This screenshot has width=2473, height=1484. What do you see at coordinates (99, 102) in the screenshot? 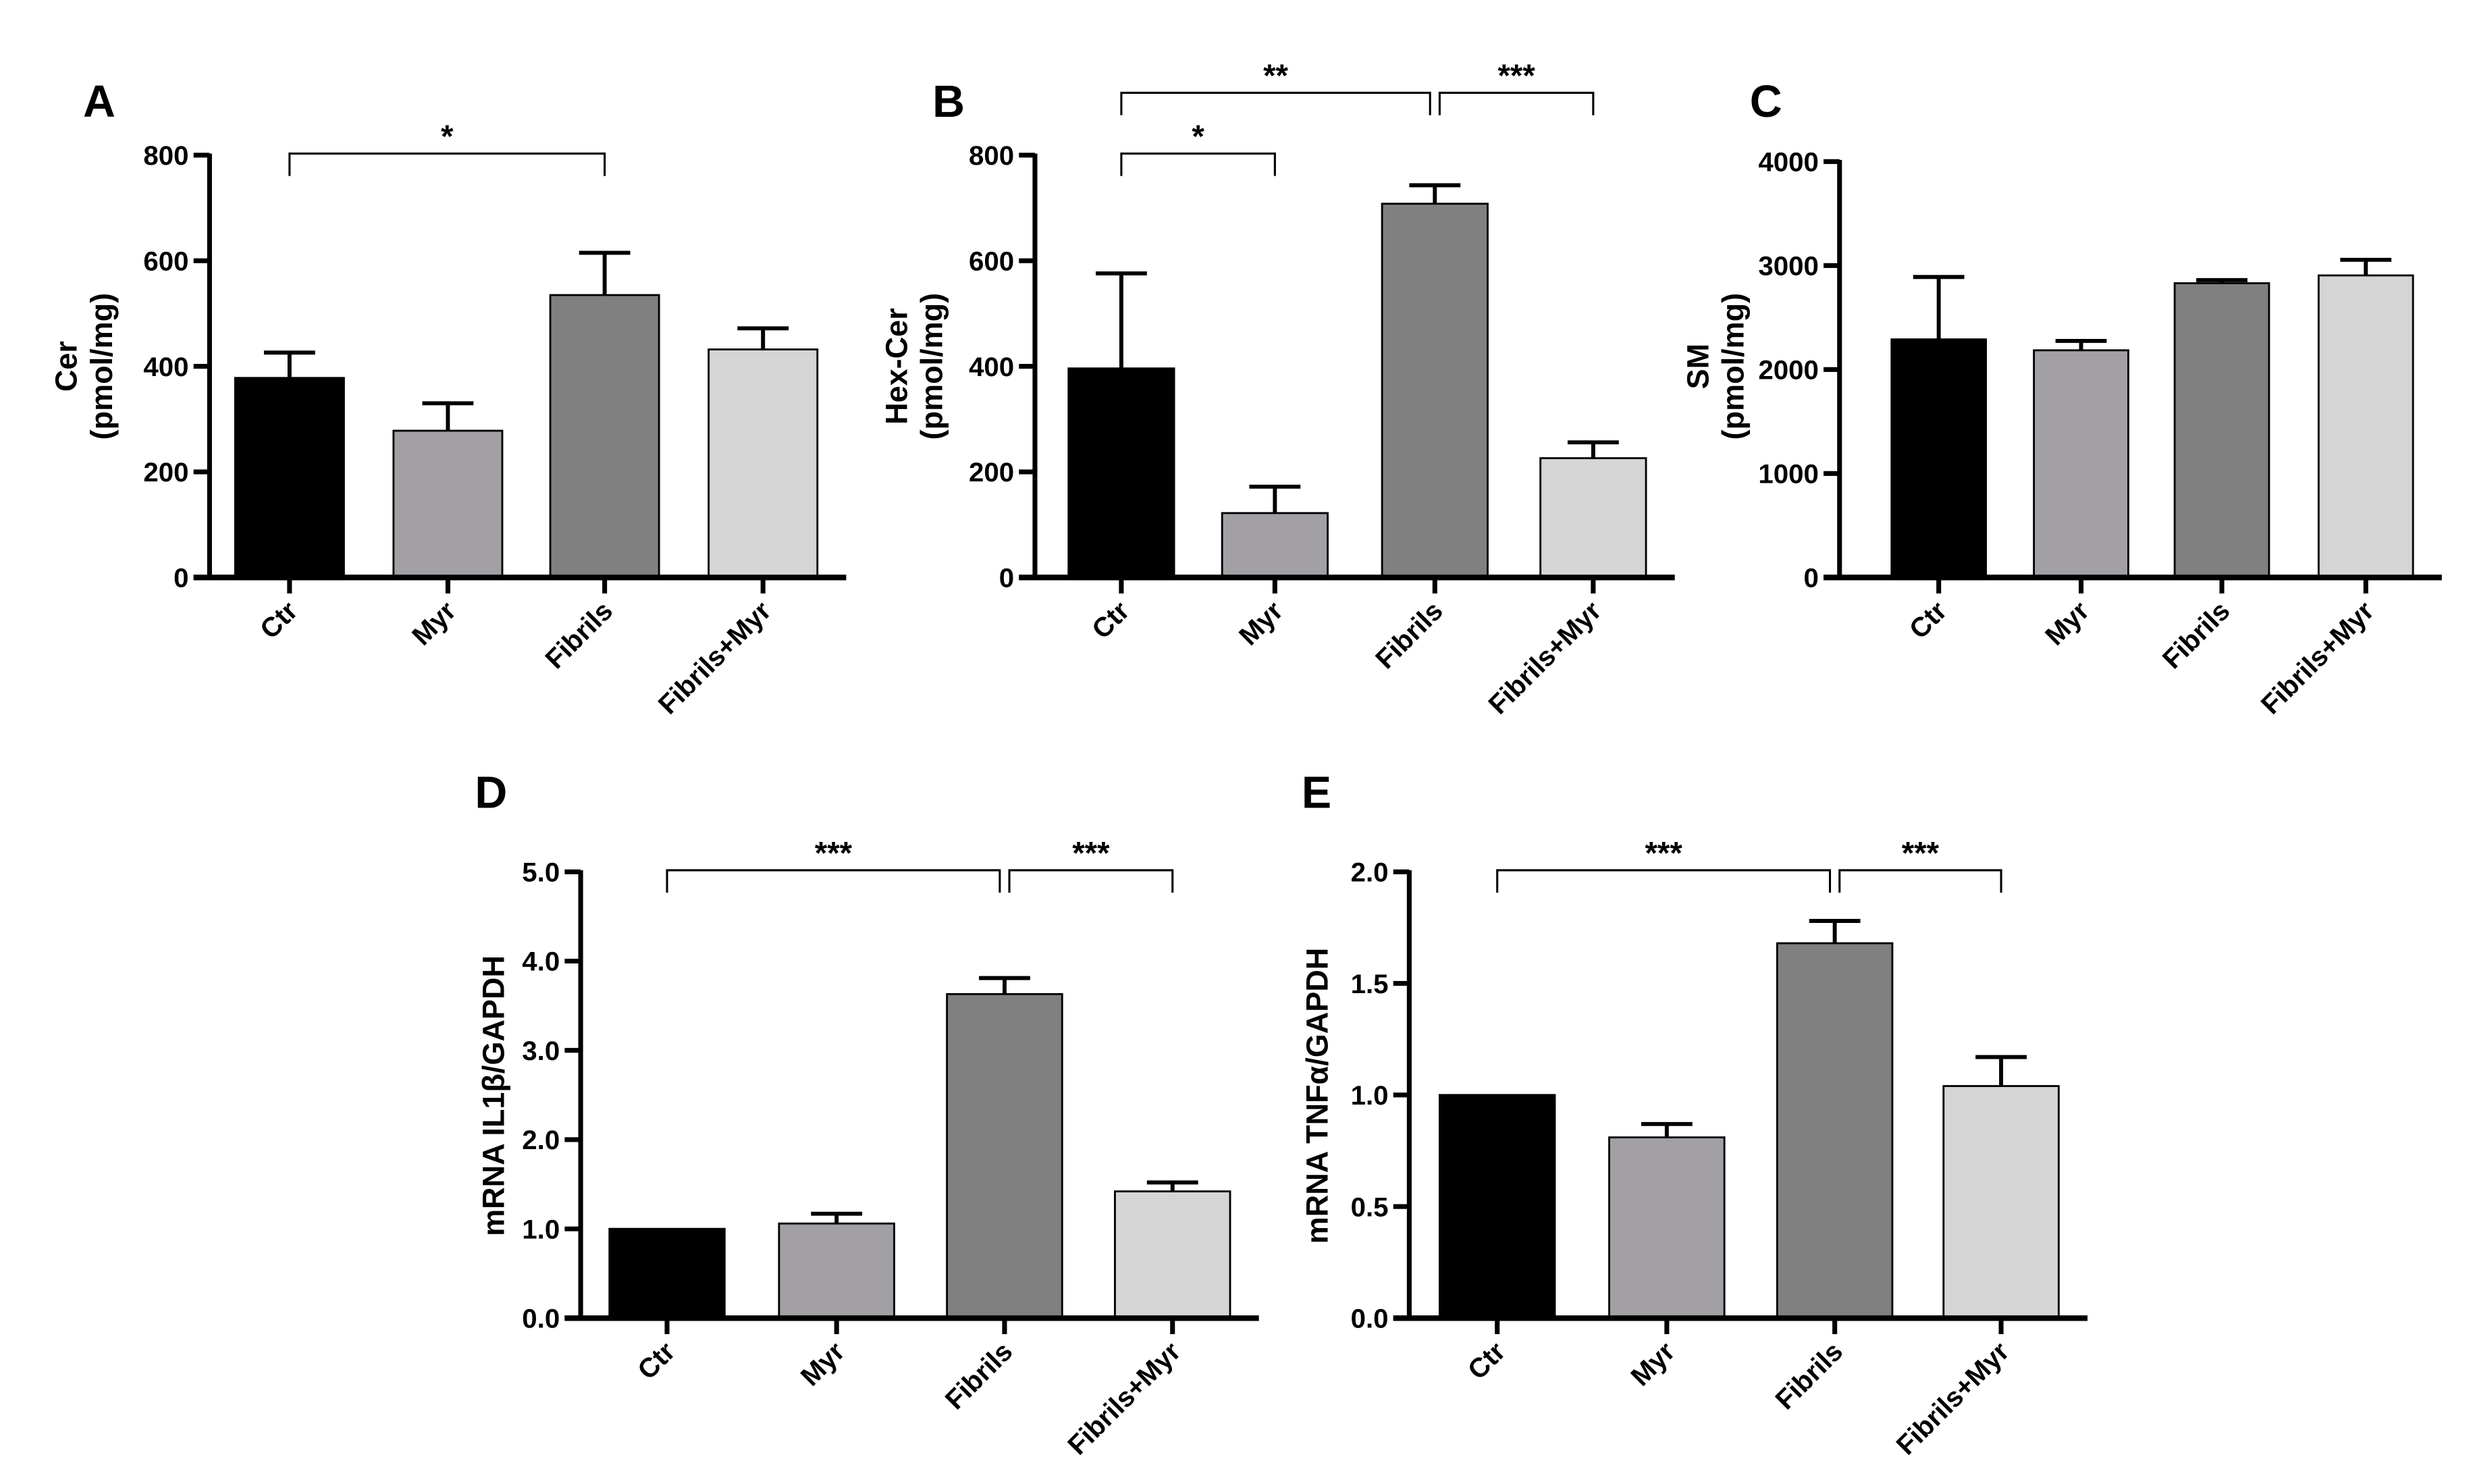
I see `panel-label: A` at bounding box center [99, 102].